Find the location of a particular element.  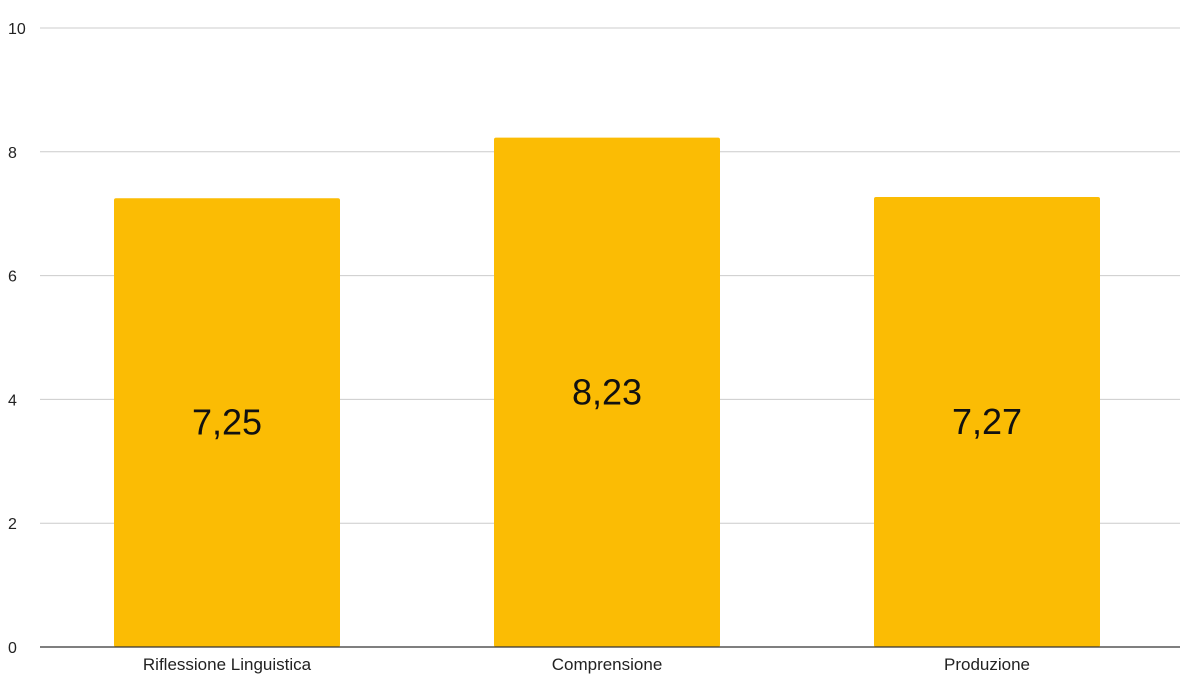

data-label: 7,27 is located at coordinates (987, 421).